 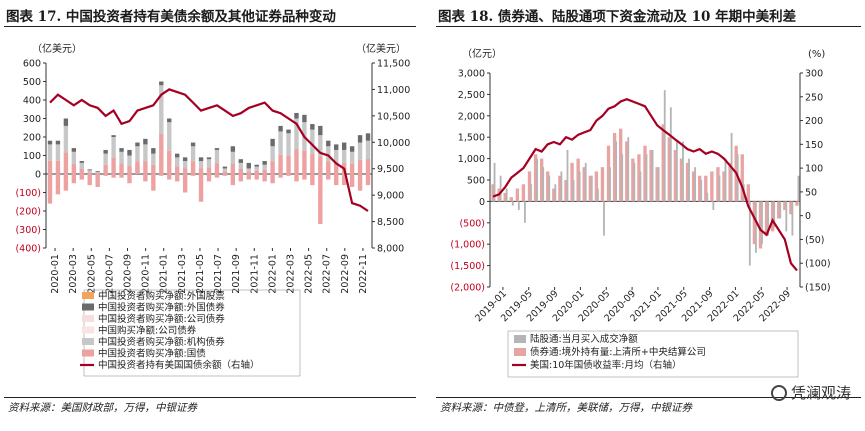 I want to click on x-tick-label: 2022-09, so click(x=345, y=274).